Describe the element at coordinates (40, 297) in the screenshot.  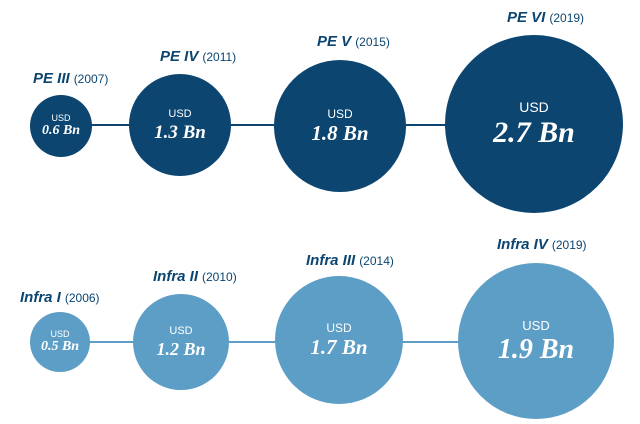
I see `fund-name: Infra I` at that location.